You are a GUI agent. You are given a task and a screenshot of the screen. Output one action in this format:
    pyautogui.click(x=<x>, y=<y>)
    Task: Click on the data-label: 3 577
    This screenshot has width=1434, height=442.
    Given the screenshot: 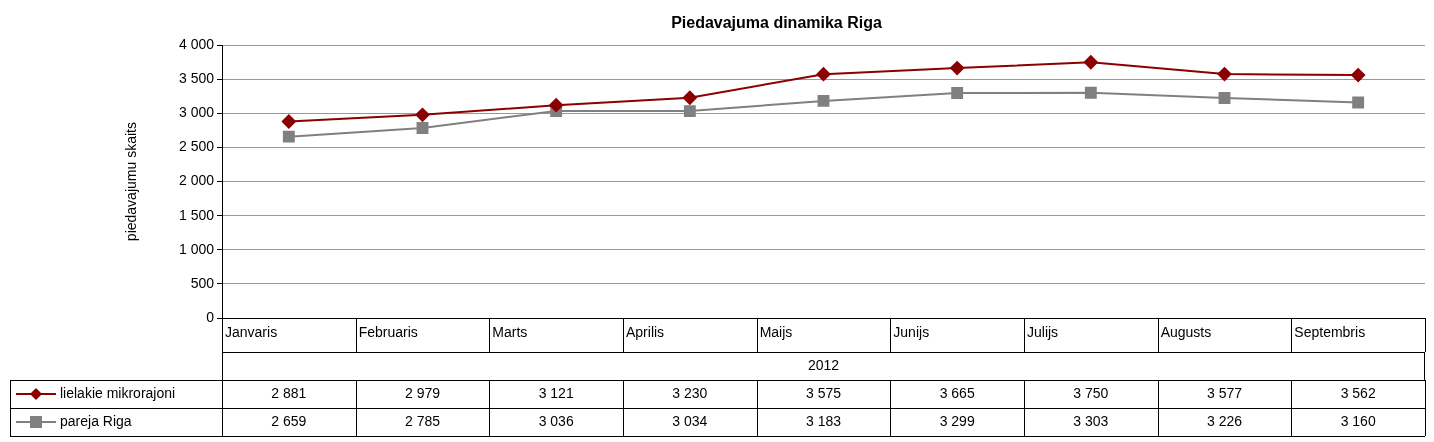 What is the action you would take?
    pyautogui.click(x=1224, y=392)
    